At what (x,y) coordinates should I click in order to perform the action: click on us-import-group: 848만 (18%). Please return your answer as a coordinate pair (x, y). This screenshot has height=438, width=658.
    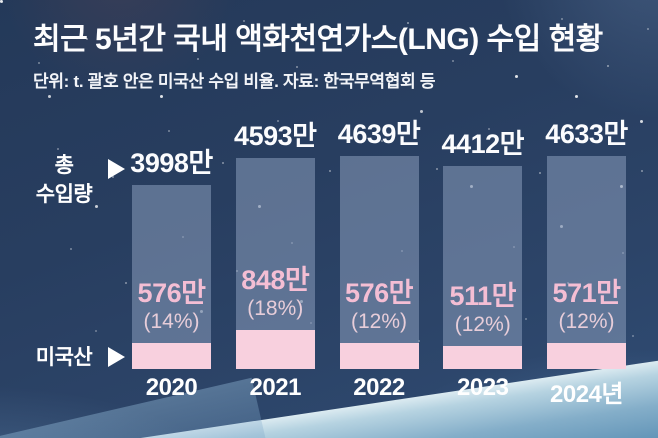
    Looking at the image, I should click on (275, 316).